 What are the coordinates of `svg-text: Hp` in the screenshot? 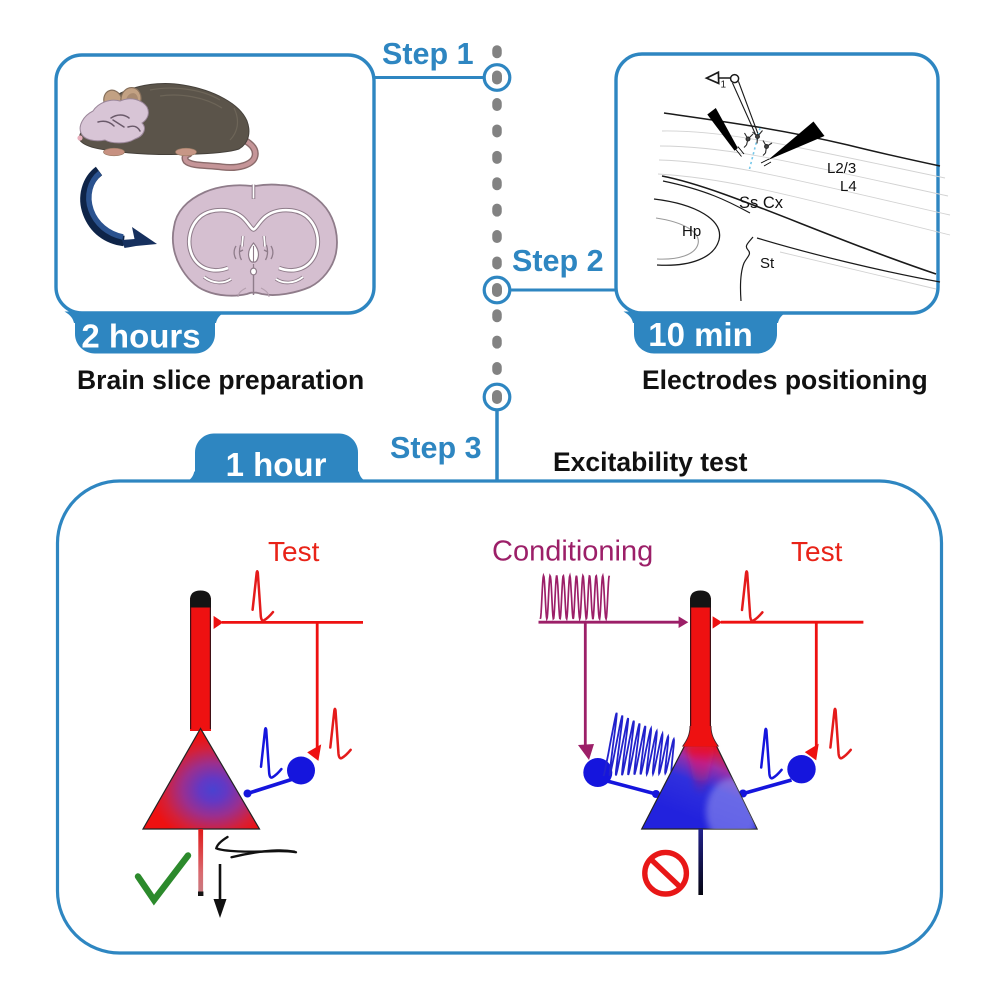 It's located at (691, 231).